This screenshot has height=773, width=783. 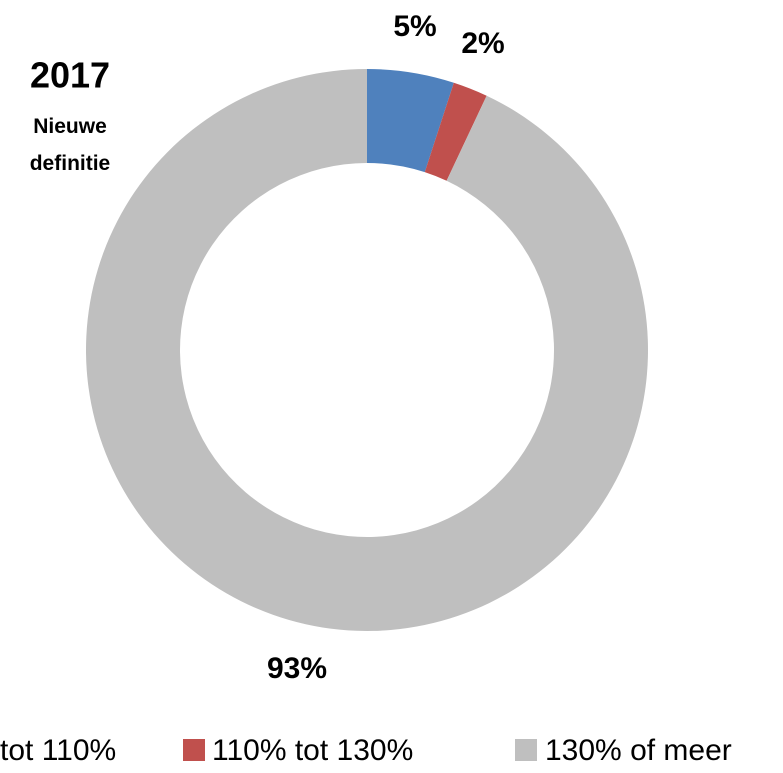 I want to click on chart-subtitle: Nieuwe definitie, so click(x=70, y=145).